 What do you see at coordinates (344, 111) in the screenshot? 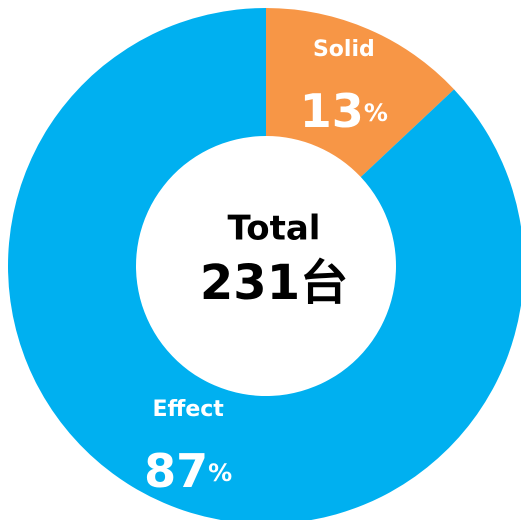
I see `slice-value-label: 13%` at bounding box center [344, 111].